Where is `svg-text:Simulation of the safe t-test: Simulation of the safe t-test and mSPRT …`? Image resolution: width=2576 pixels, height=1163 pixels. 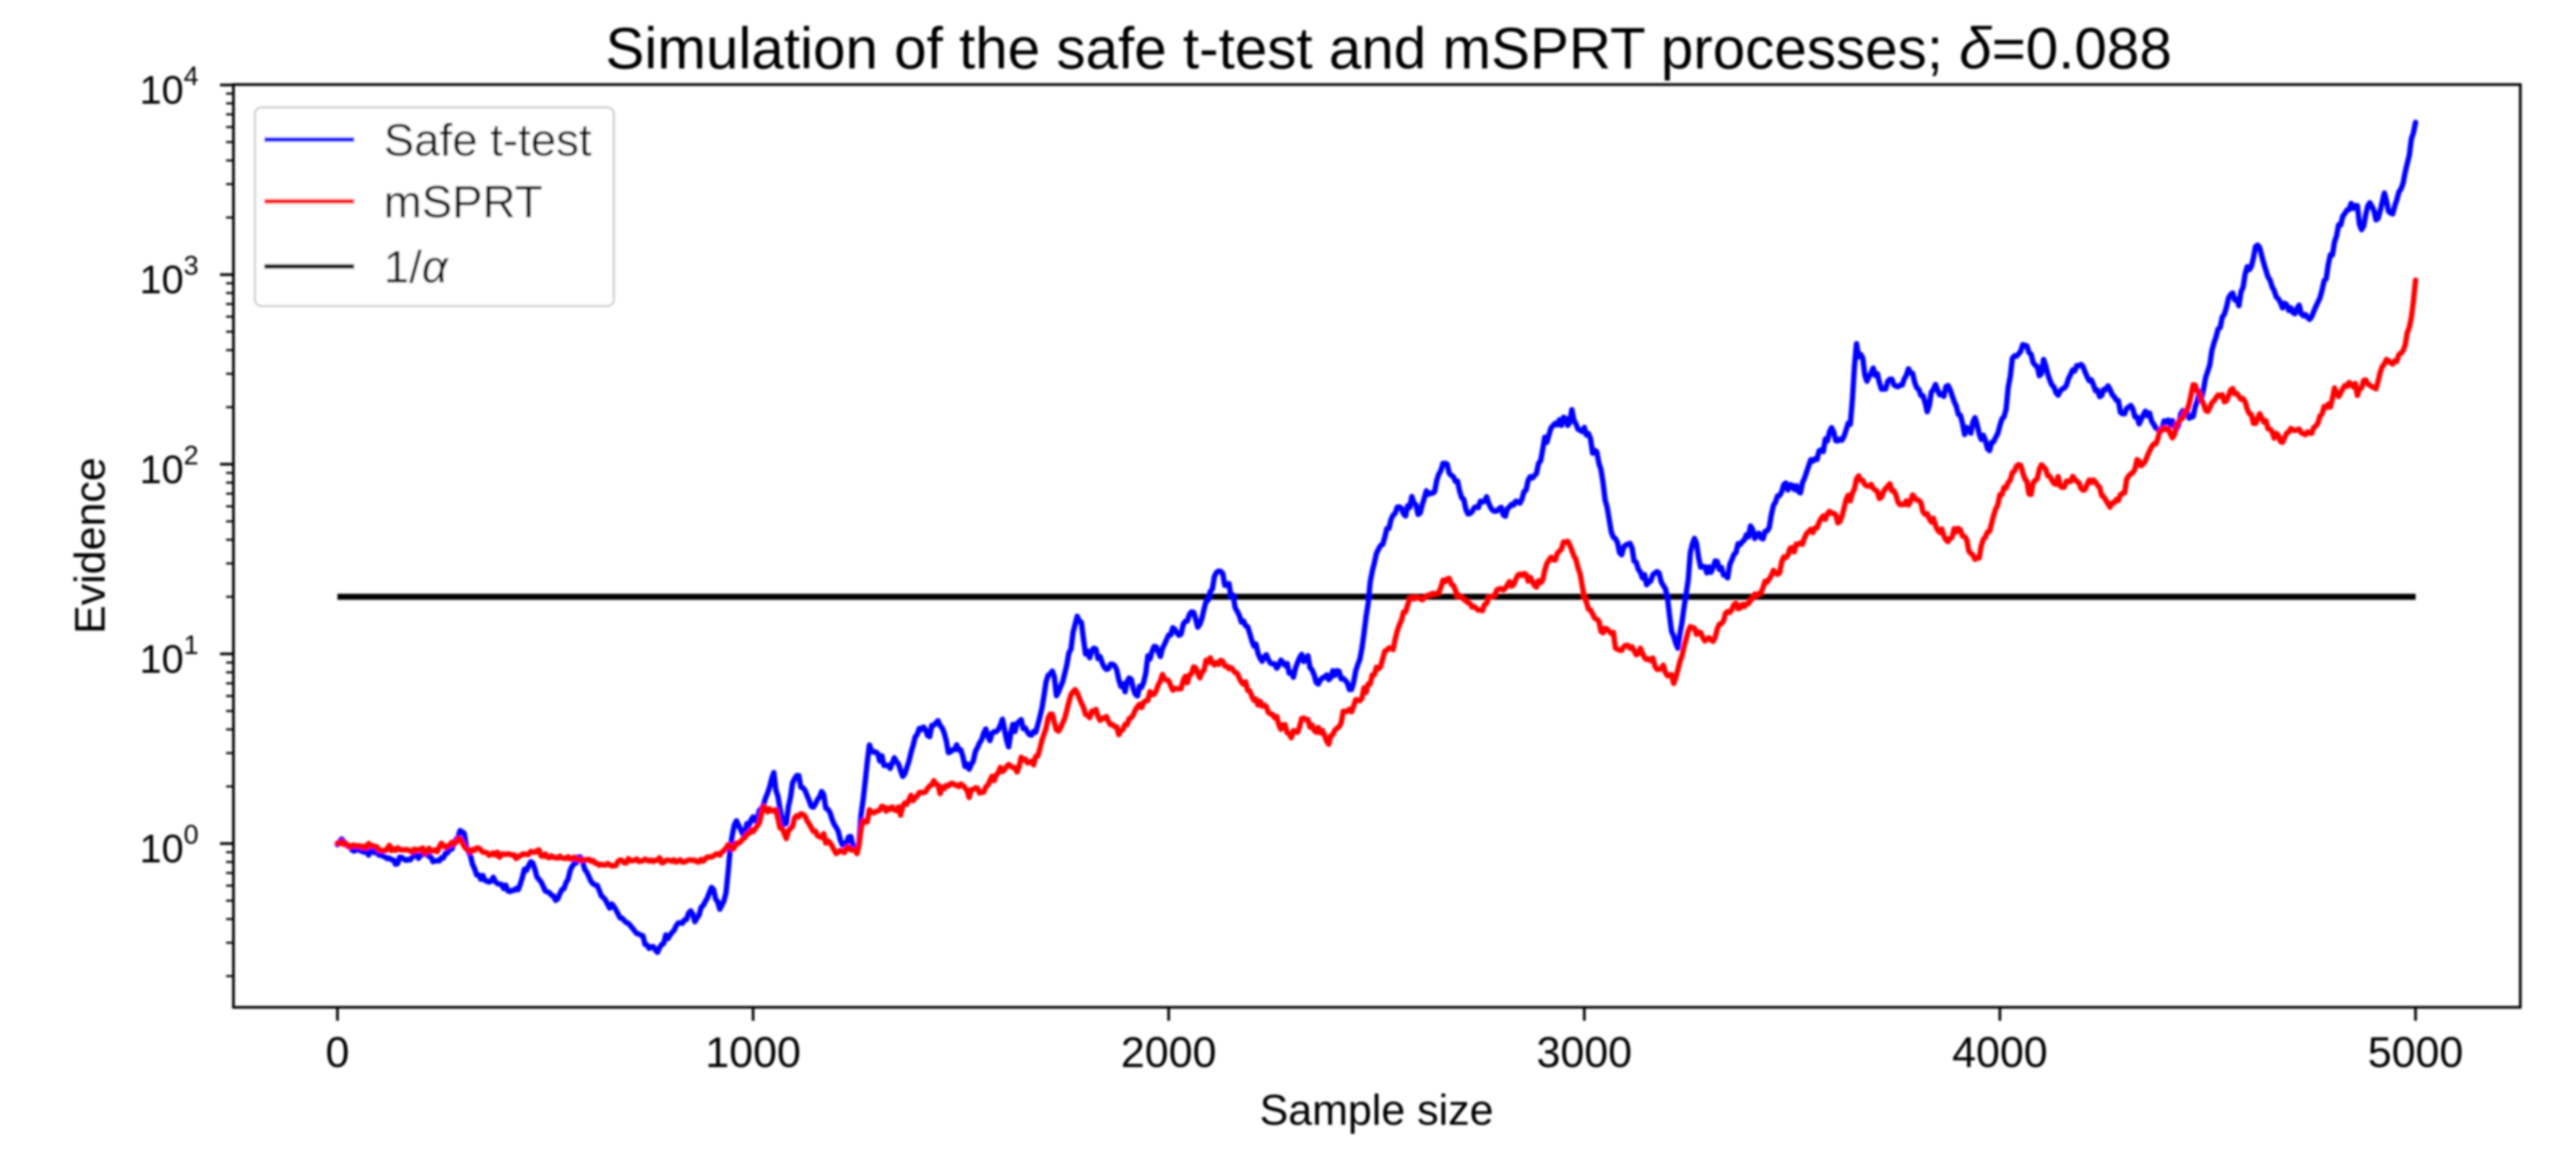
svg-text:Simulation of the safe t-test: Simulation of the safe t-test and mSPRT … is located at coordinates (1389, 49).